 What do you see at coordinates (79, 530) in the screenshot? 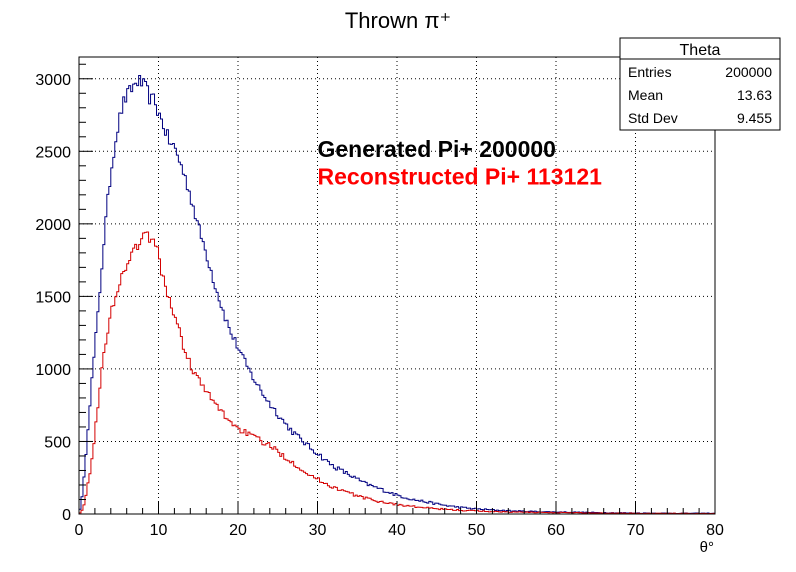
I see `x-tick-label: 0` at bounding box center [79, 530].